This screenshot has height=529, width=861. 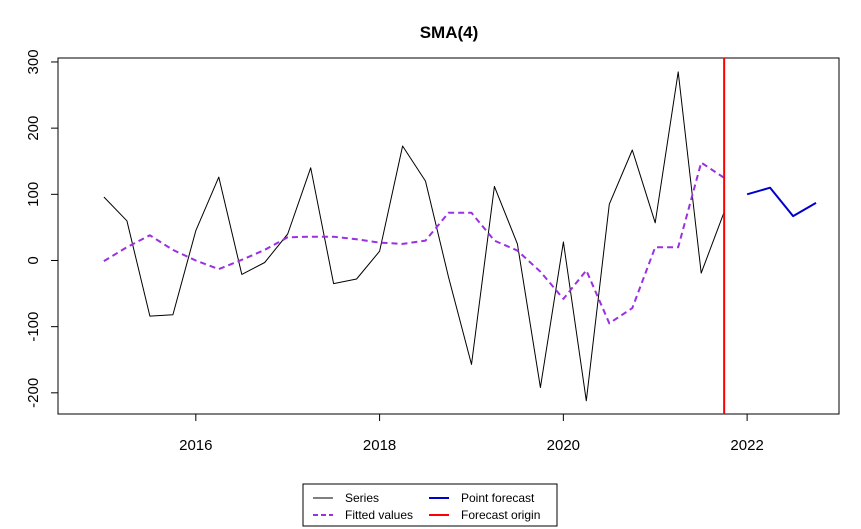 What do you see at coordinates (563, 445) in the screenshot?
I see `x-tick-label: 2020` at bounding box center [563, 445].